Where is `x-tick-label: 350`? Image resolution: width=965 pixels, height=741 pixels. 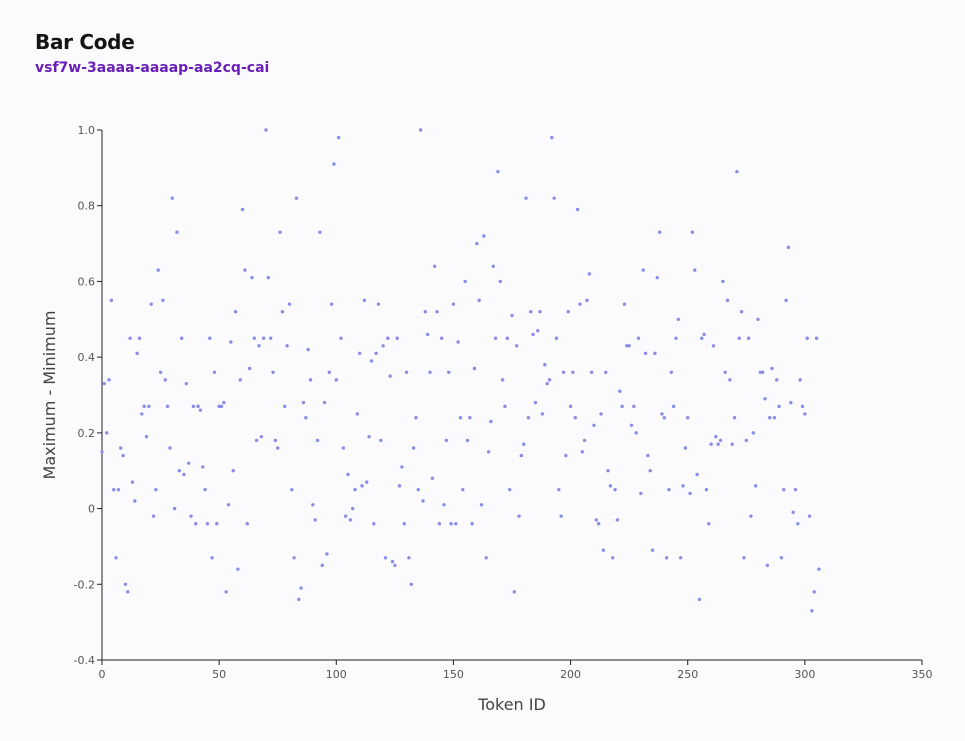
x-tick-label: 350 is located at coordinates (922, 674).